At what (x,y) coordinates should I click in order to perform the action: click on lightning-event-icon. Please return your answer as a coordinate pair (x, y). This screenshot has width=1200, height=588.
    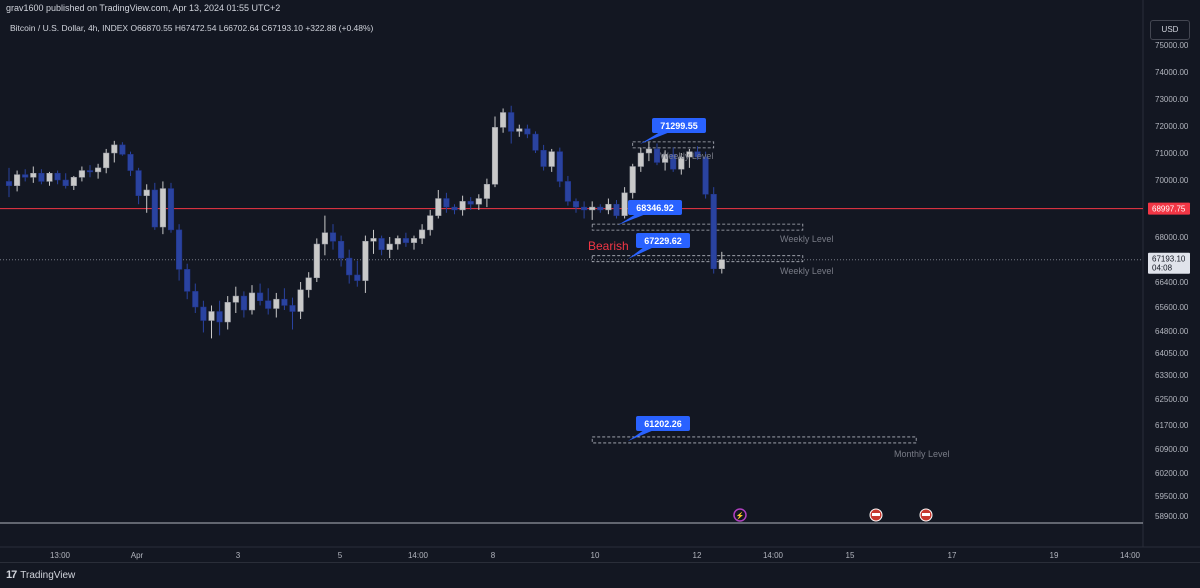
    Looking at the image, I should click on (740, 515).